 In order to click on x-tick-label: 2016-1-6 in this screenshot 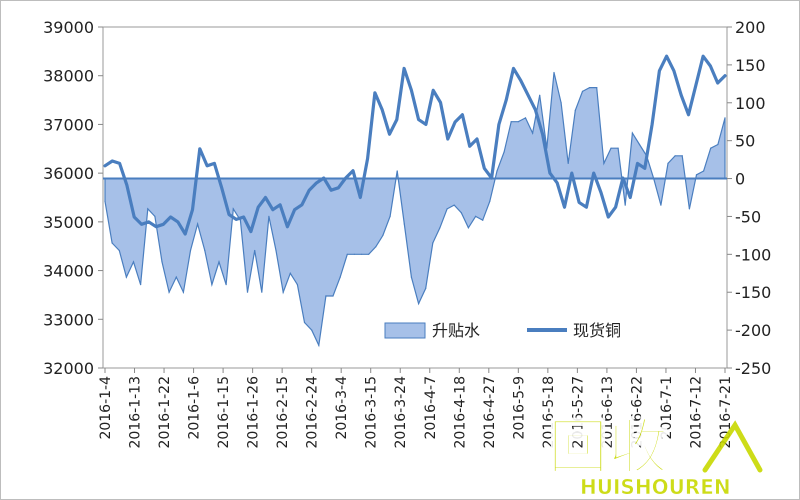, I will do `click(195, 408)`.